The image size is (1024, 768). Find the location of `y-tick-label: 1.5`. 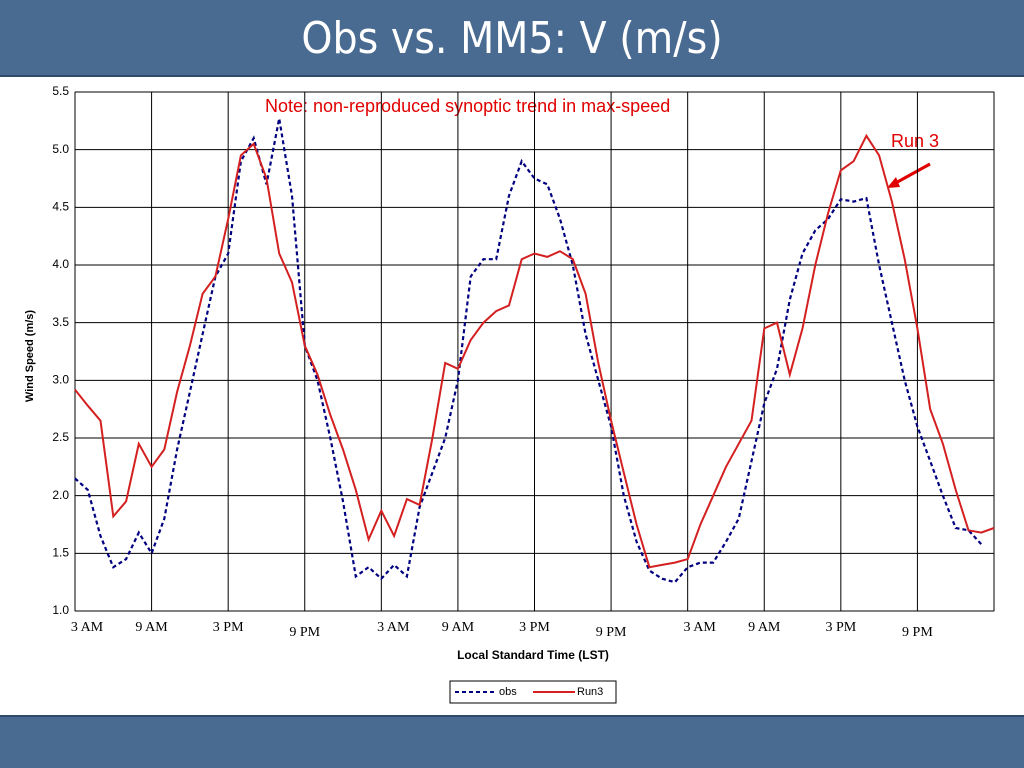

y-tick-label: 1.5 is located at coordinates (60, 553).